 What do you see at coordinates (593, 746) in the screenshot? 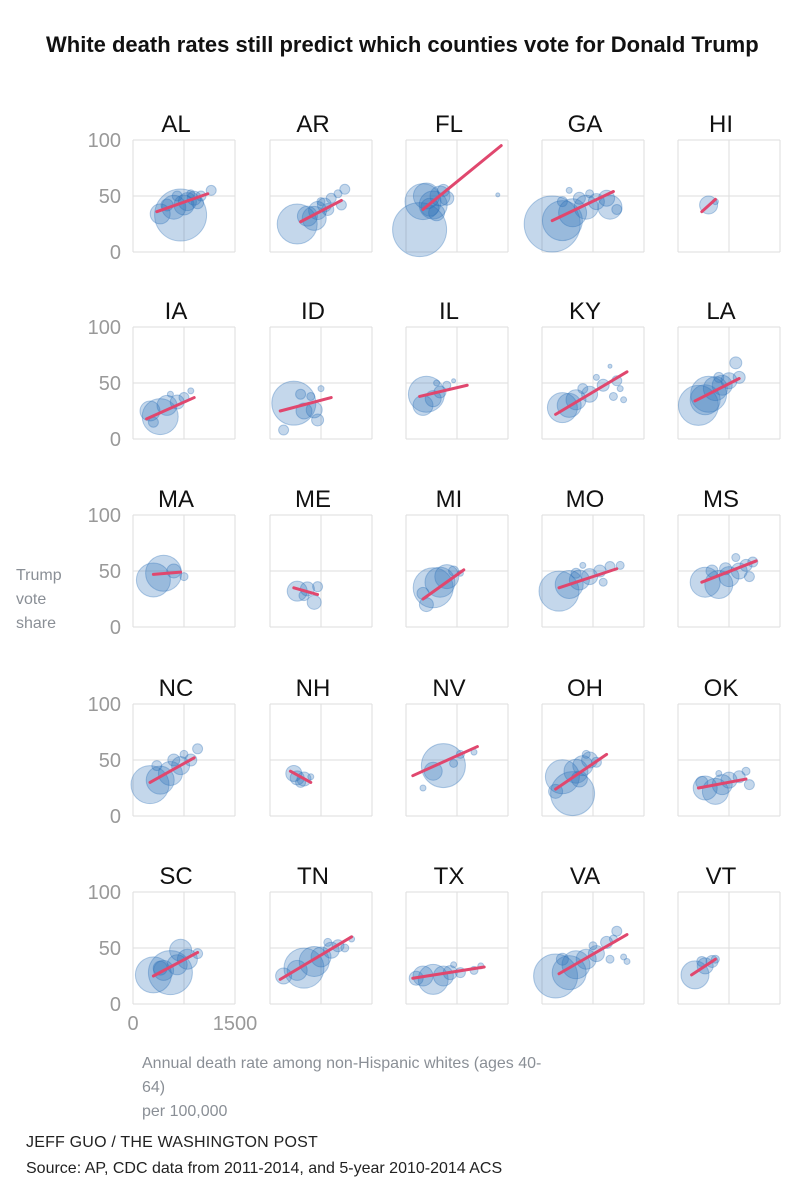
I see `panel-oh: OH` at bounding box center [593, 746].